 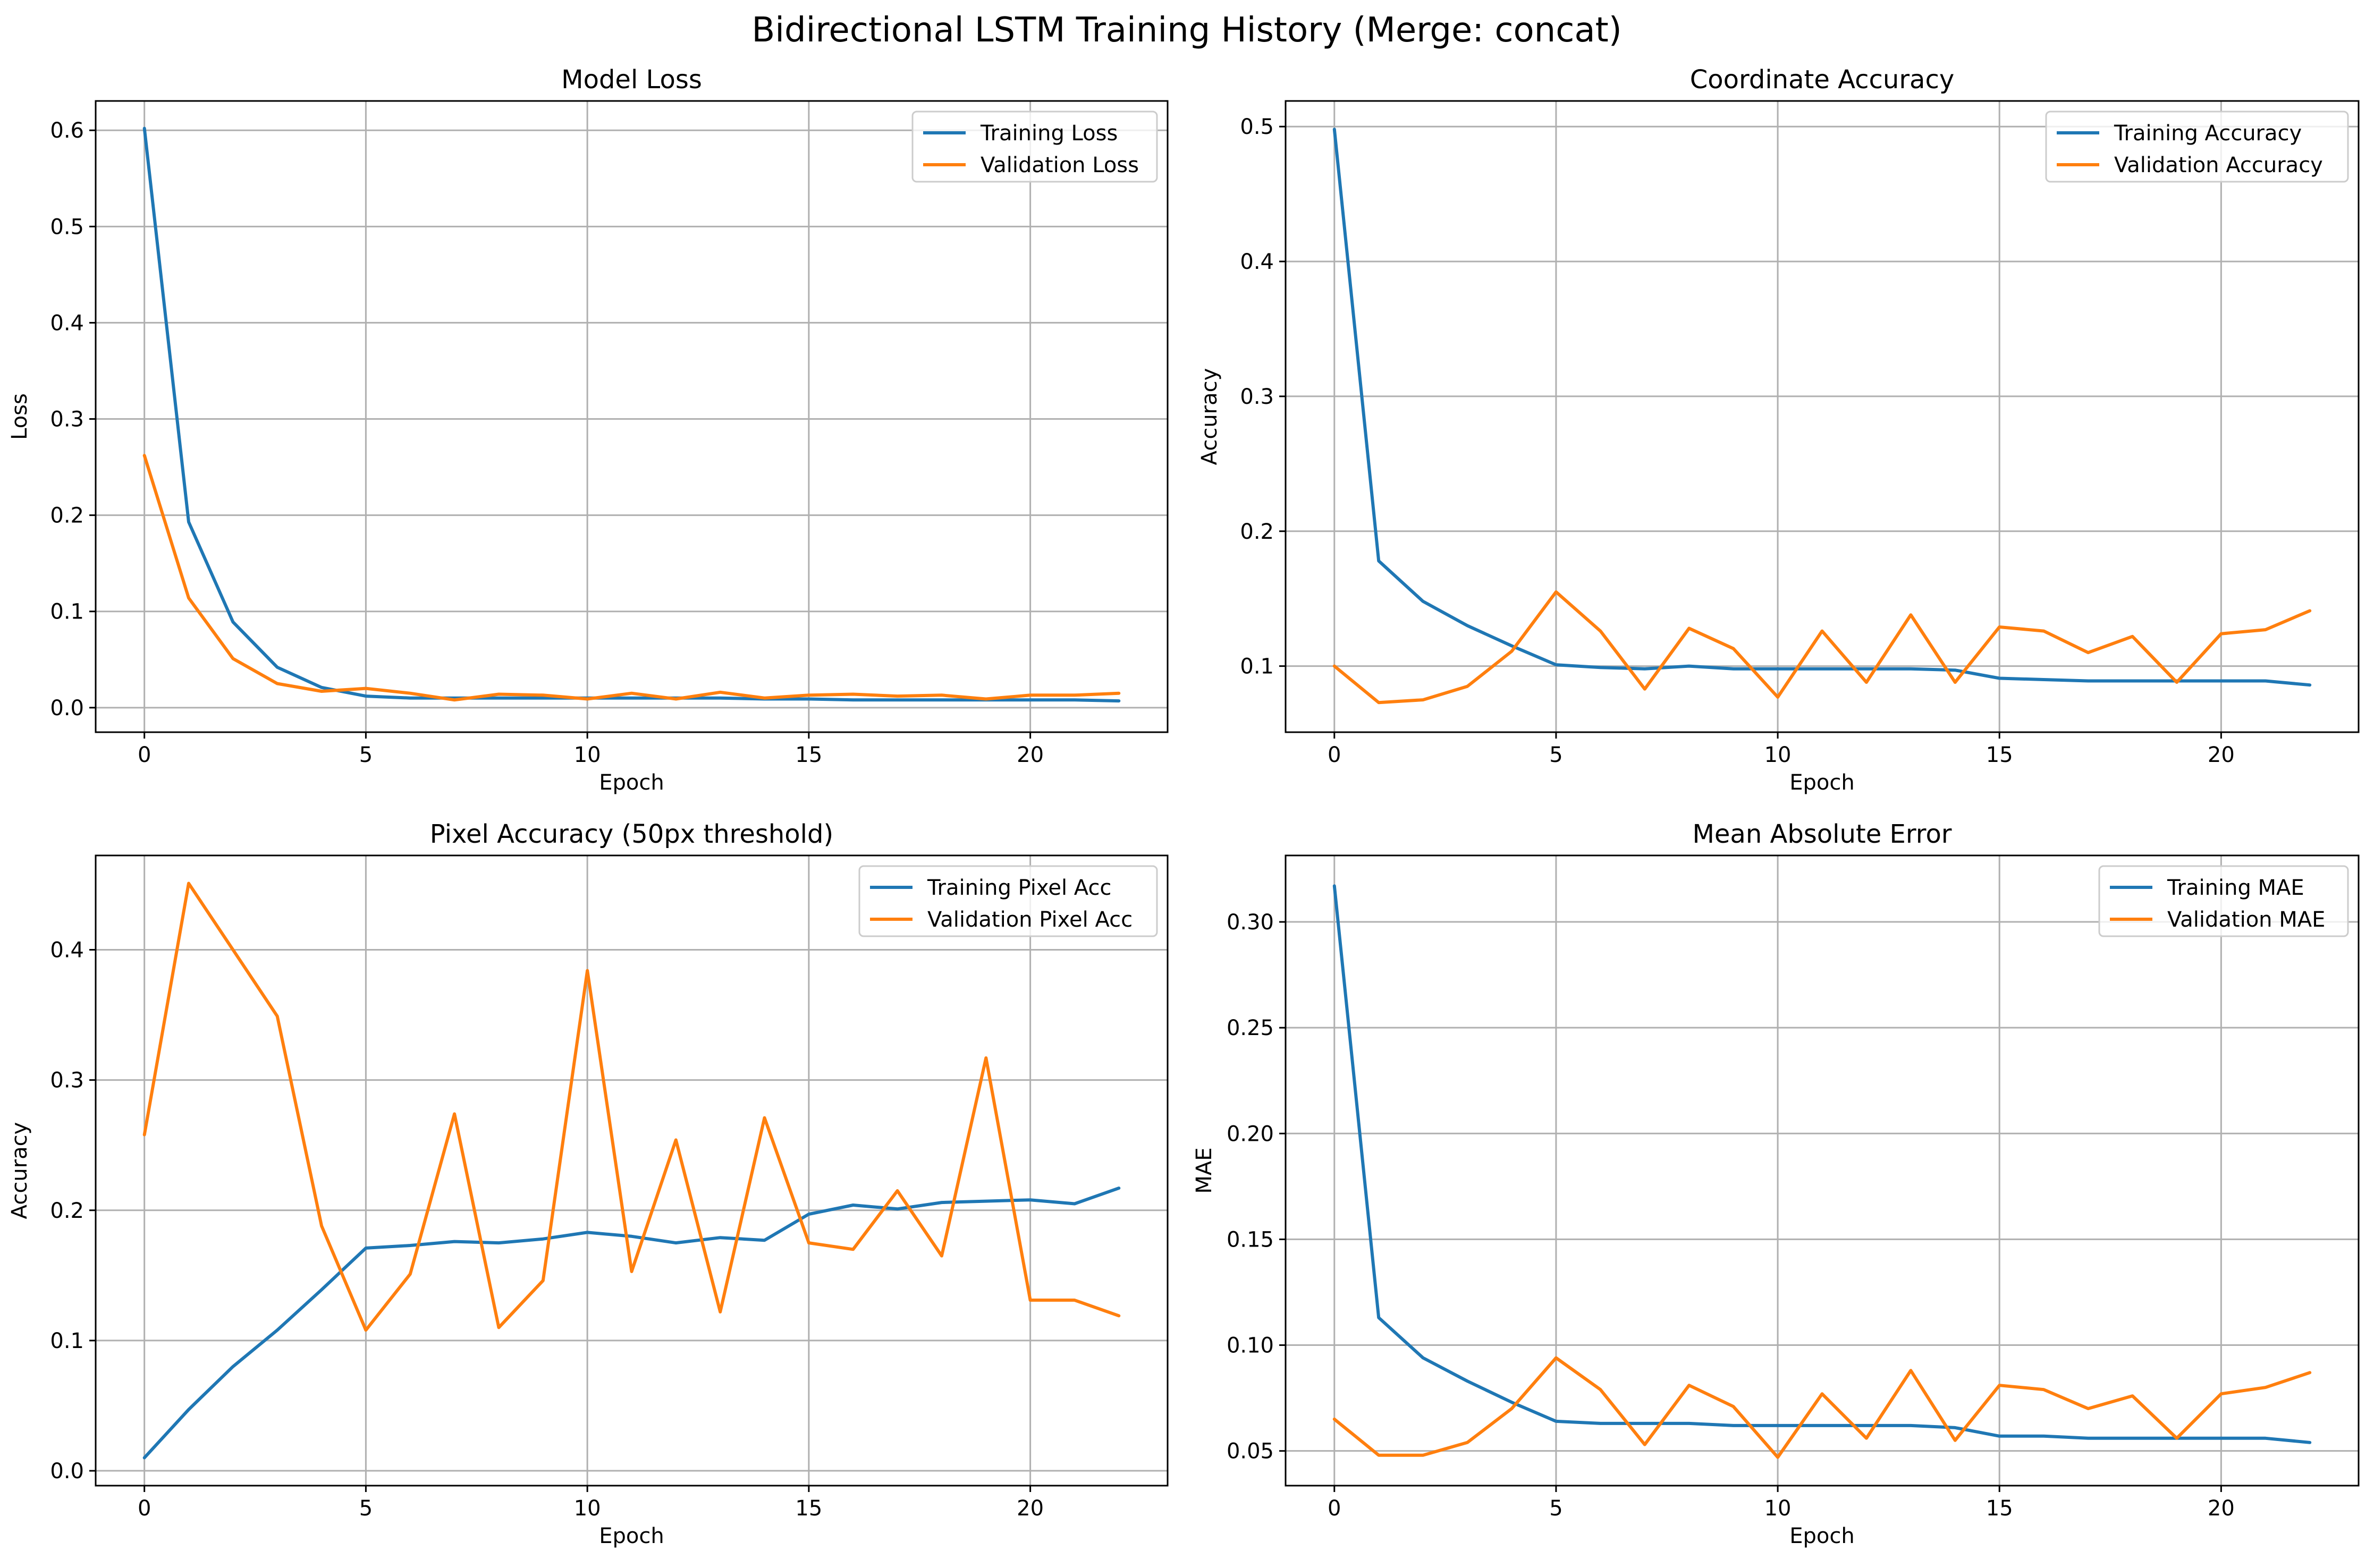 What do you see at coordinates (2246, 920) in the screenshot?
I see `legend-entry-label: Validation MAE` at bounding box center [2246, 920].